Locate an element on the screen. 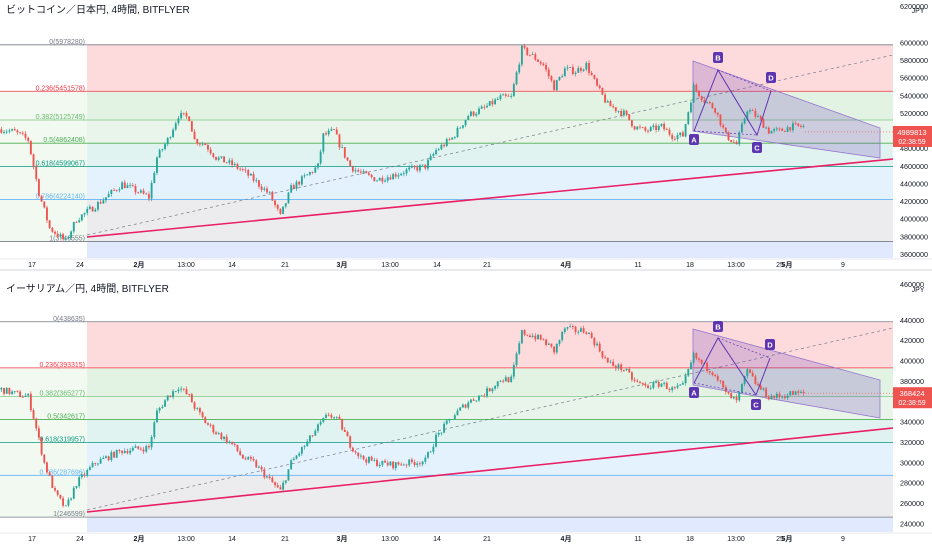  price-axis-tick: 260000 is located at coordinates (912, 503).